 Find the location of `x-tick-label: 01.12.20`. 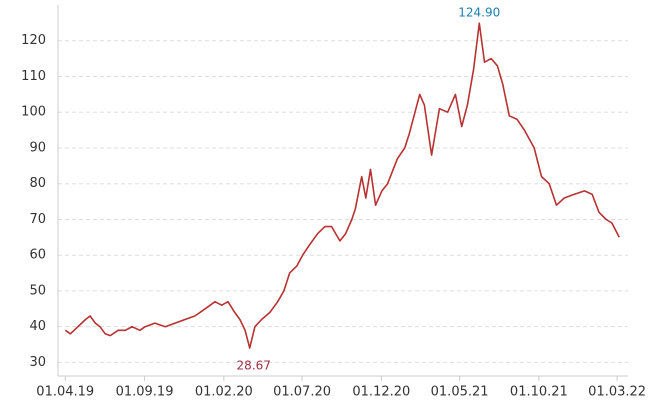

x-tick-label: 01.12.20 is located at coordinates (381, 392).